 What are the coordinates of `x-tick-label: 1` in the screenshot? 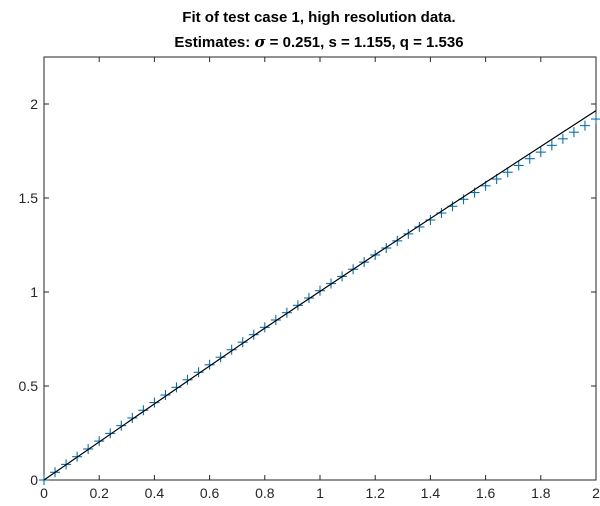 It's located at (320, 493).